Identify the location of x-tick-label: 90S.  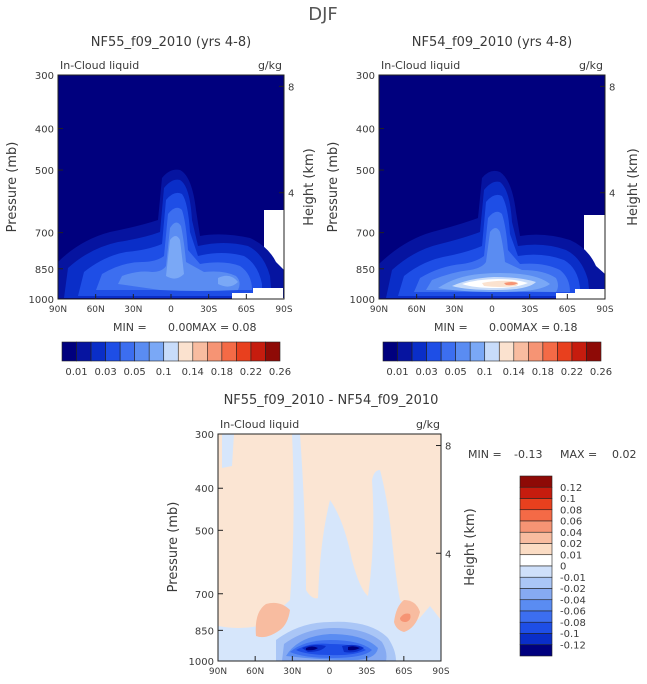
(283, 310).